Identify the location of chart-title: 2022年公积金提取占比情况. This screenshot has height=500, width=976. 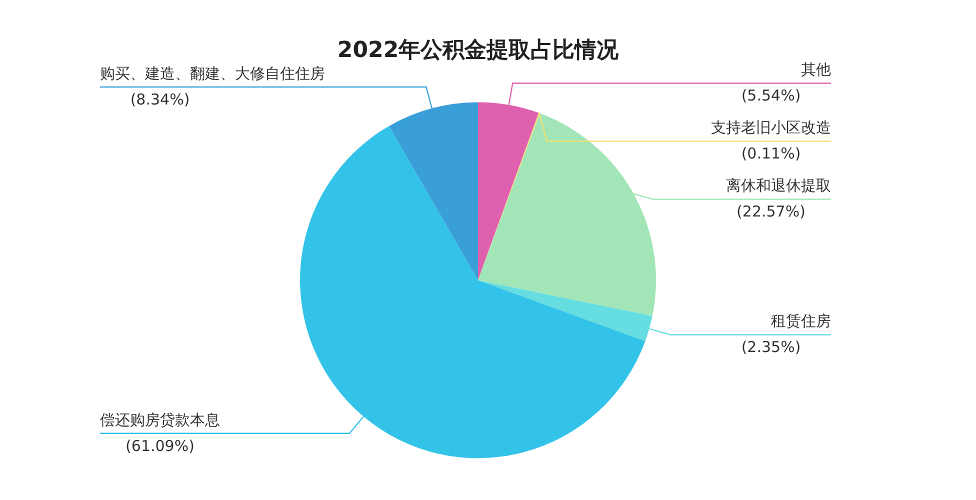
(478, 50).